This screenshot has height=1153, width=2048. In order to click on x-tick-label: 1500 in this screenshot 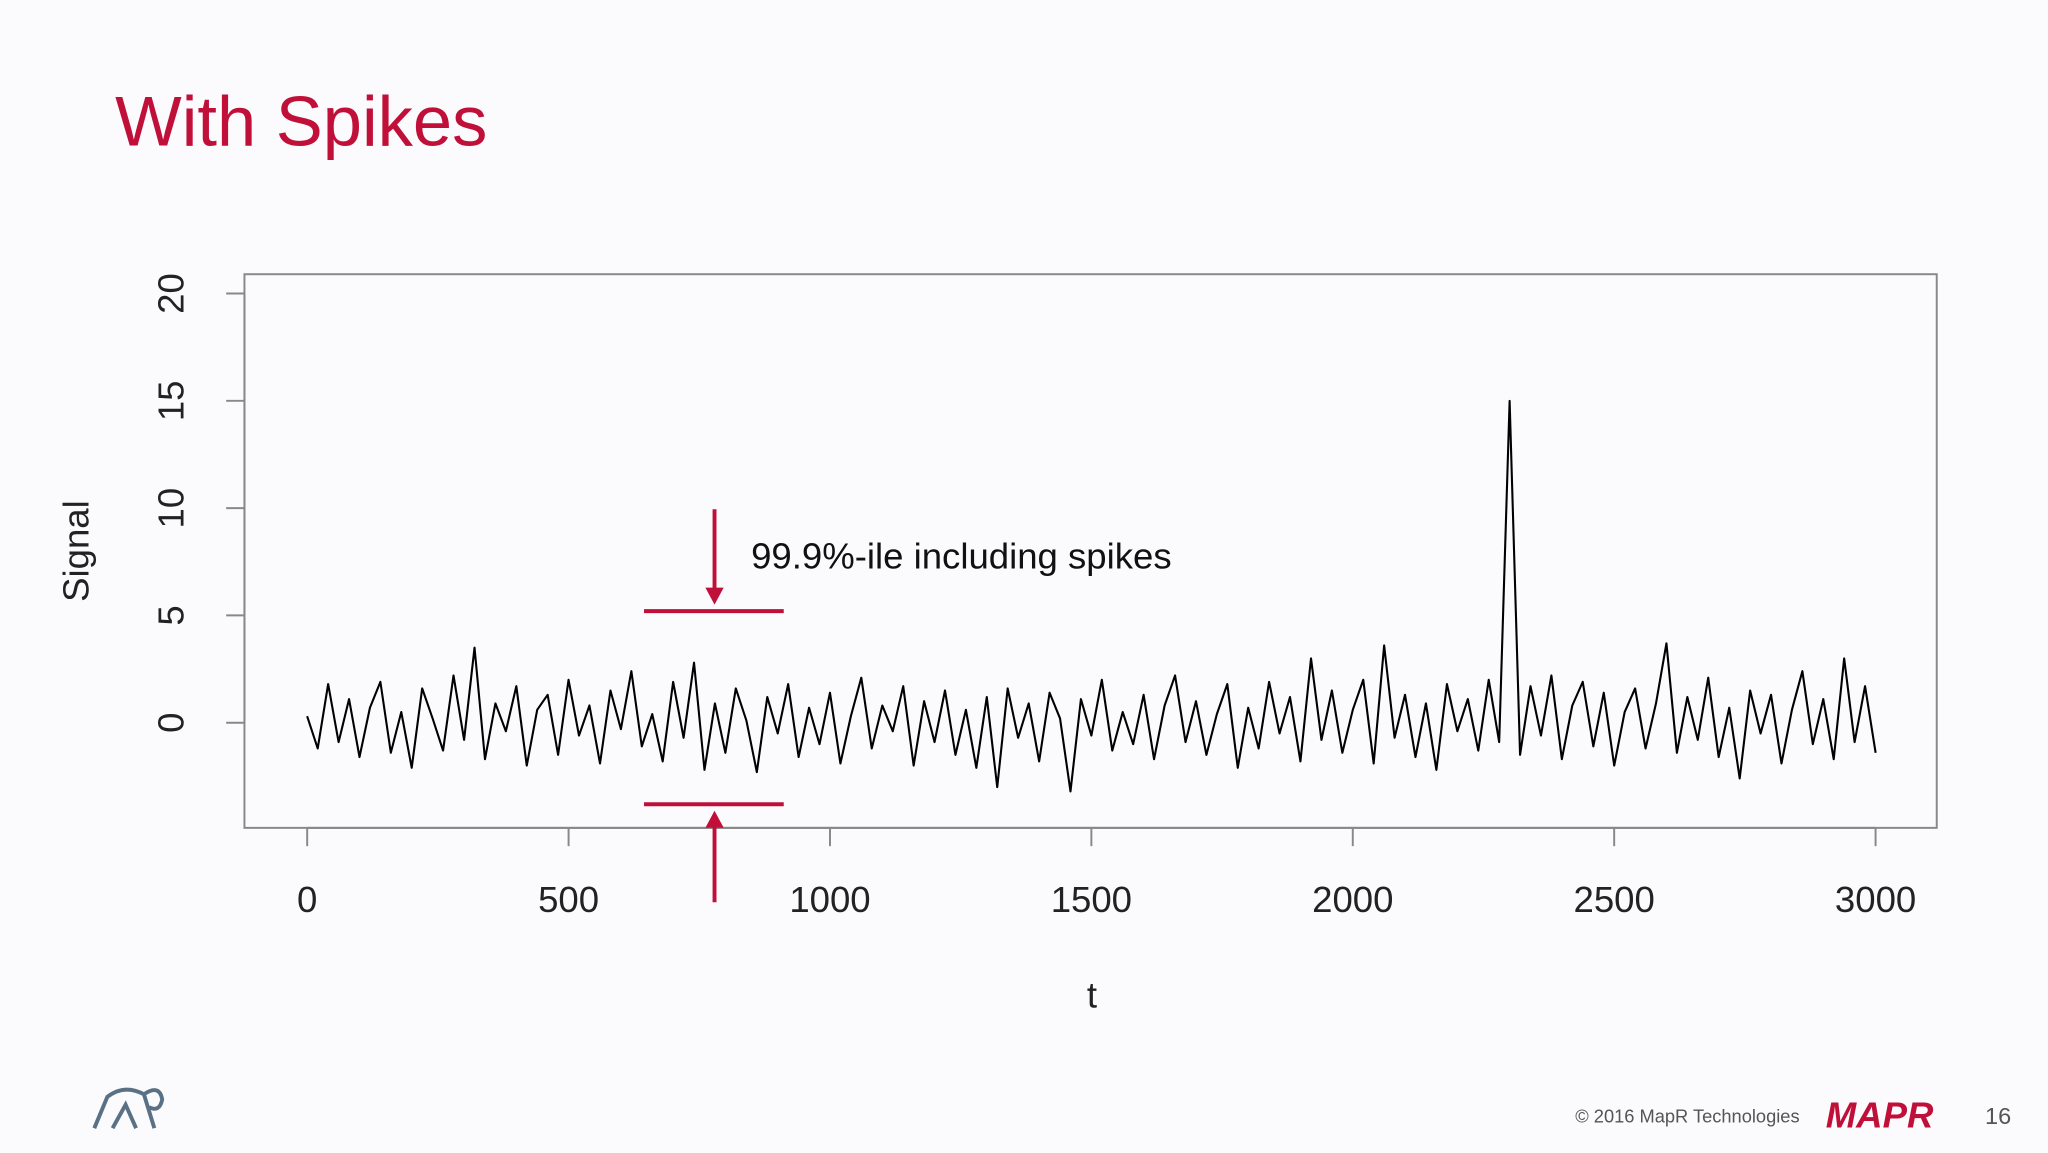, I will do `click(1091, 899)`.